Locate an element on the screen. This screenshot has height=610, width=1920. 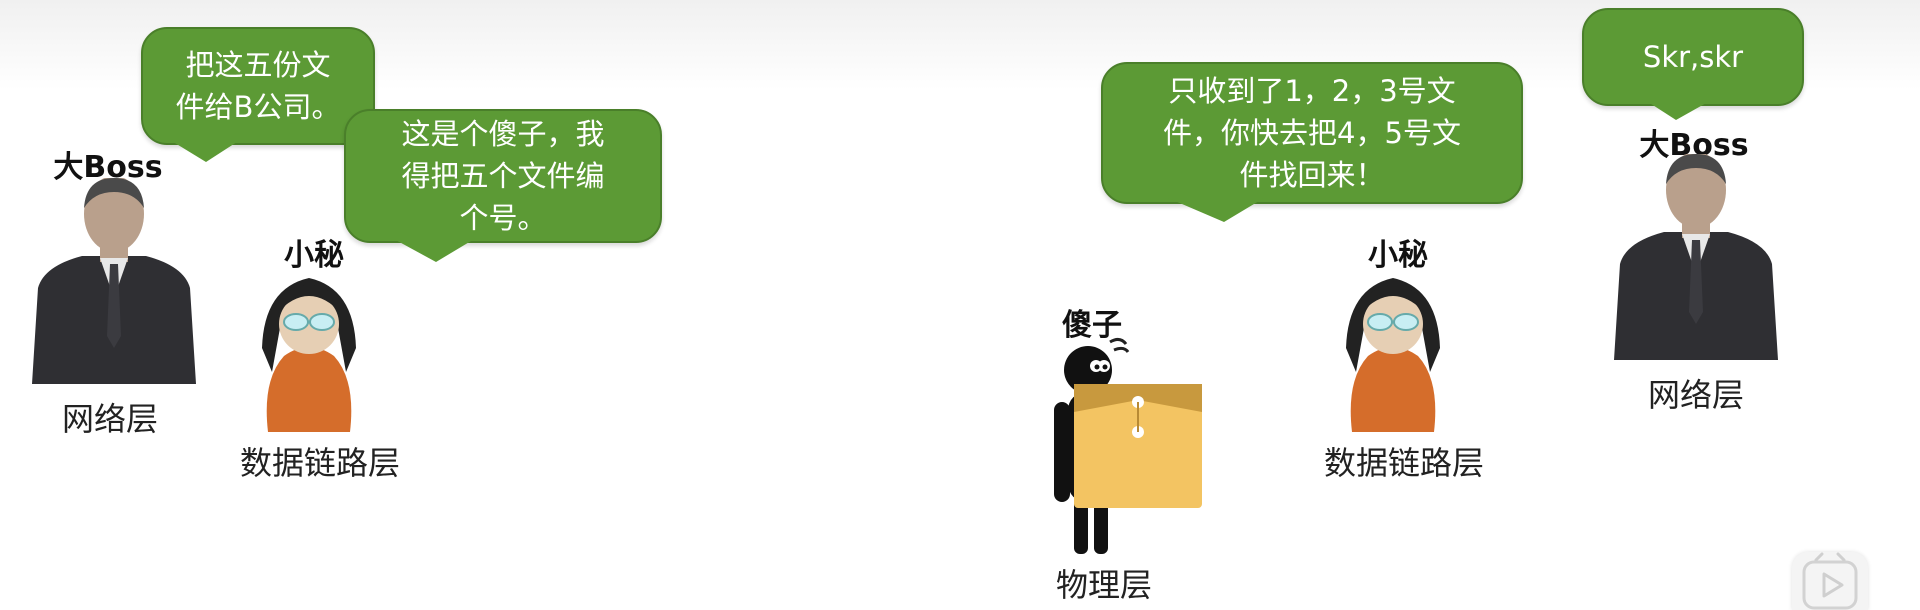
boss-layer-label-left: 网络层 is located at coordinates (110, 419).